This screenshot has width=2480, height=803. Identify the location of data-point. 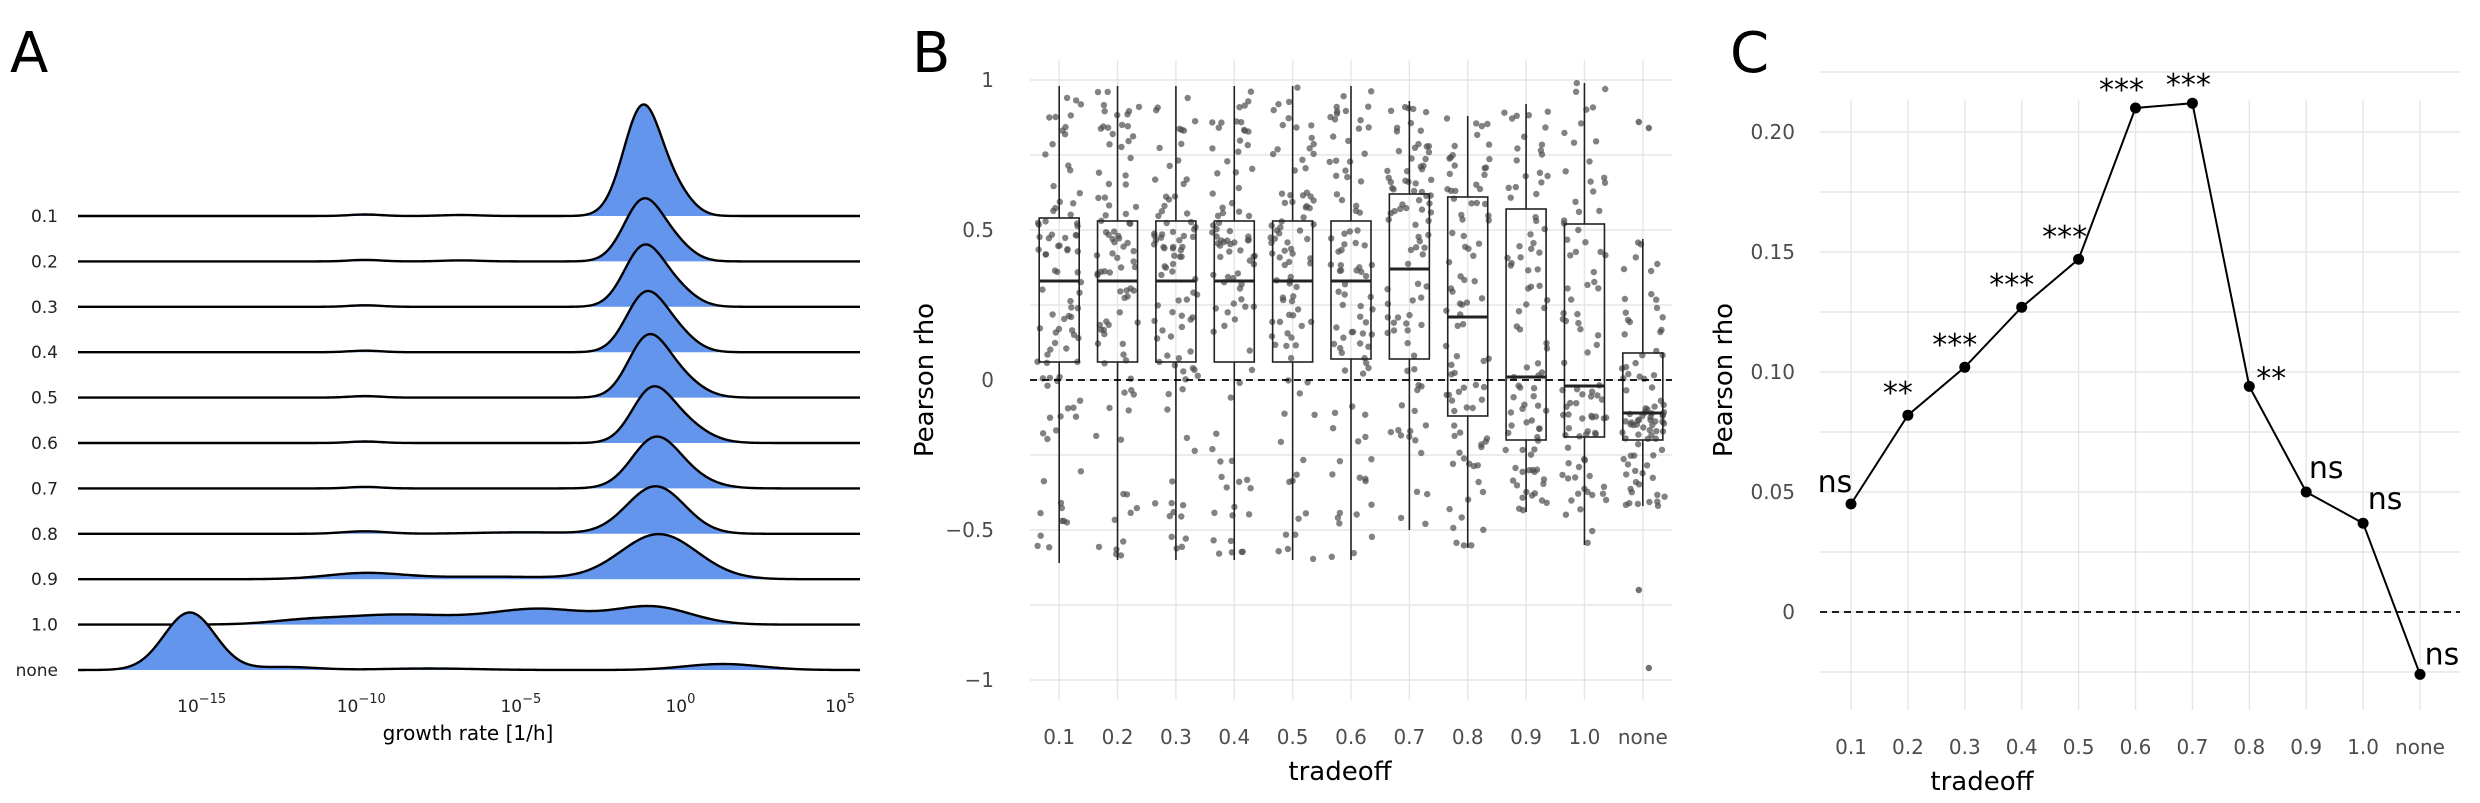
(2192, 103).